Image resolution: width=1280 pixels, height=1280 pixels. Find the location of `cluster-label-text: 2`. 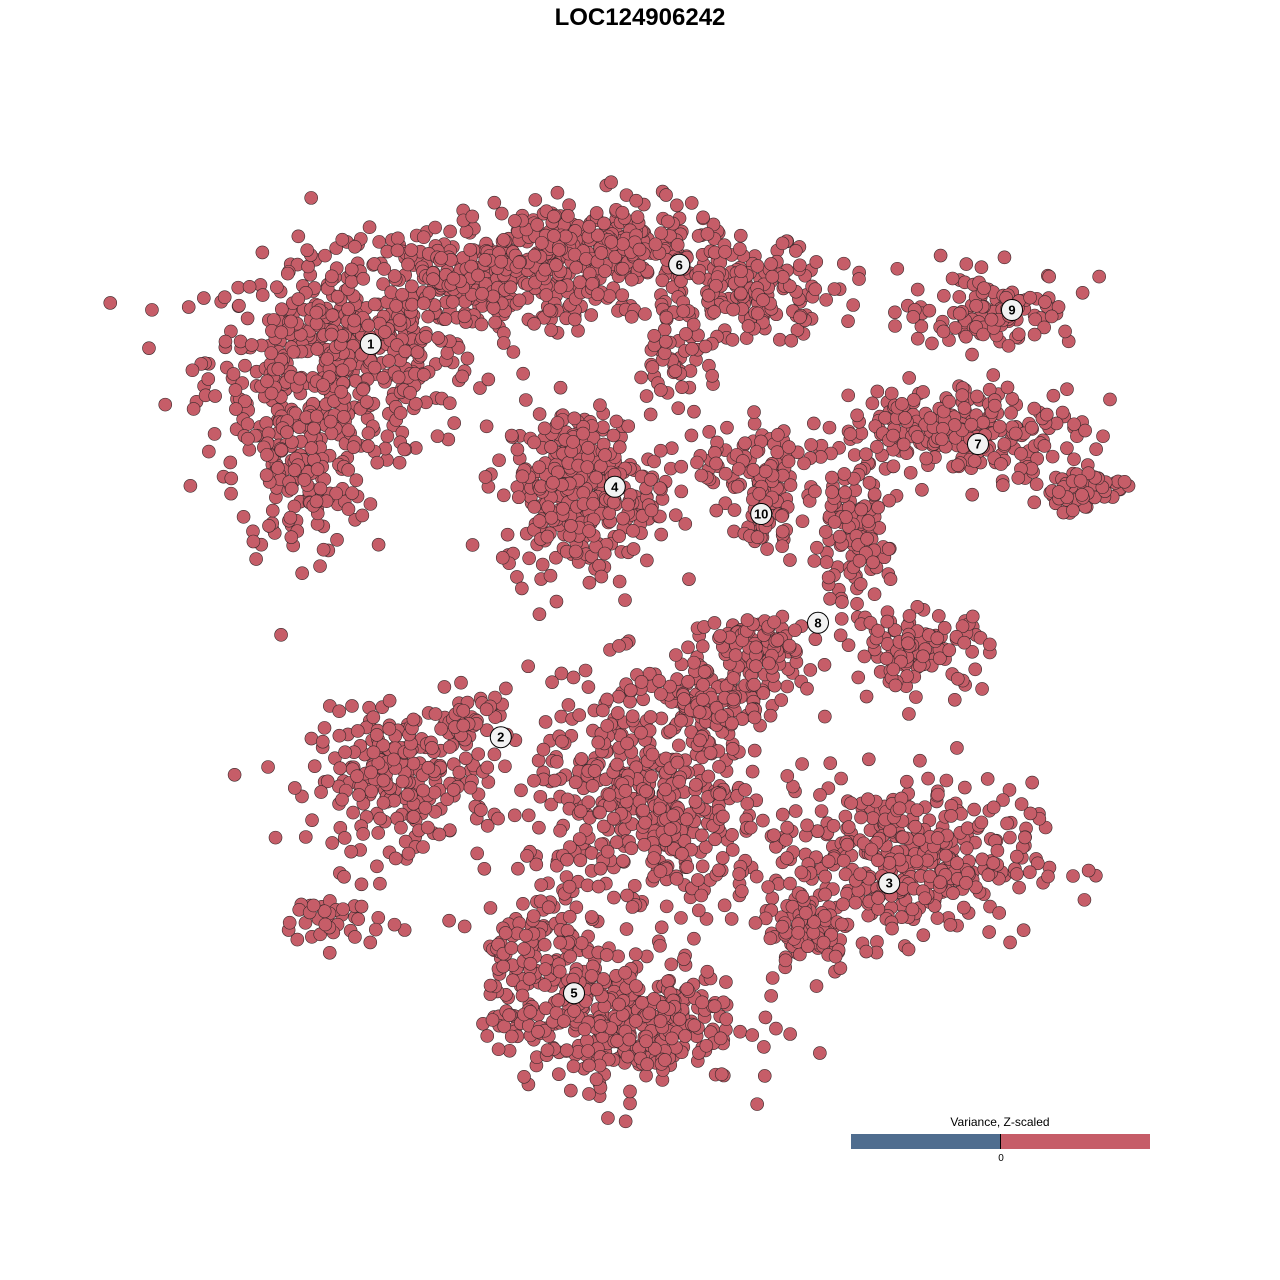

cluster-label-text: 2 is located at coordinates (500, 737).